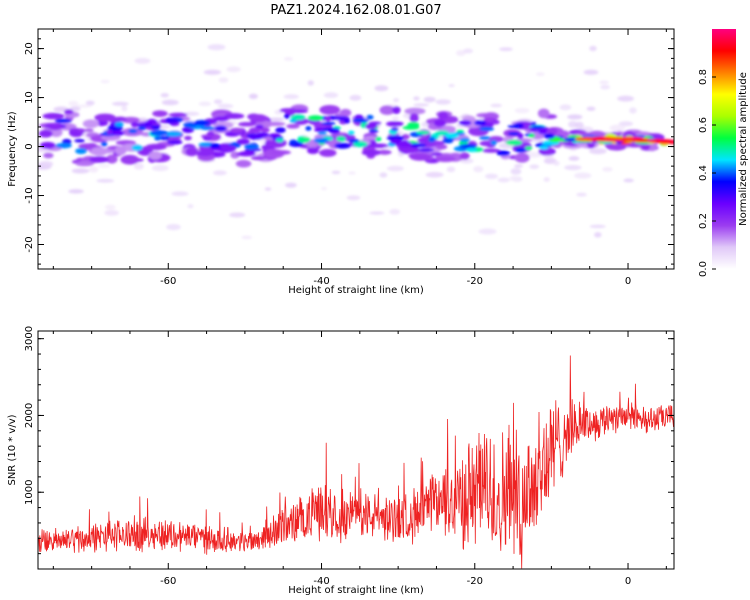 The width and height of the screenshot is (750, 600). What do you see at coordinates (355, 10) in the screenshot?
I see `figure-title: PAZ1.2024.162.08.01.G07` at bounding box center [355, 10].